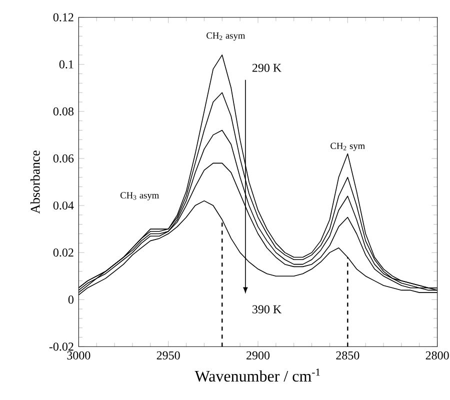  Describe the element at coordinates (61, 346) in the screenshot. I see `y-tick-label: -0.02` at that location.